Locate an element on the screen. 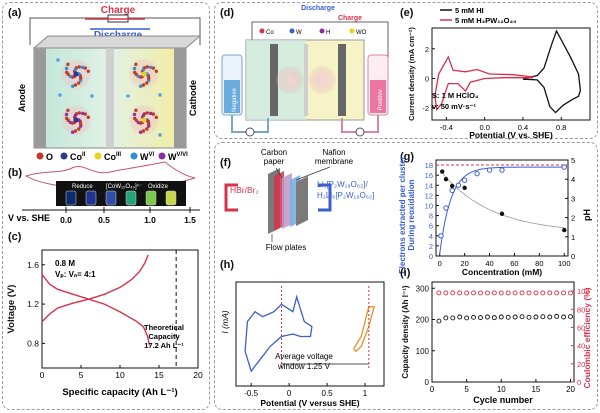  d-ion-label: W is located at coordinates (299, 33).